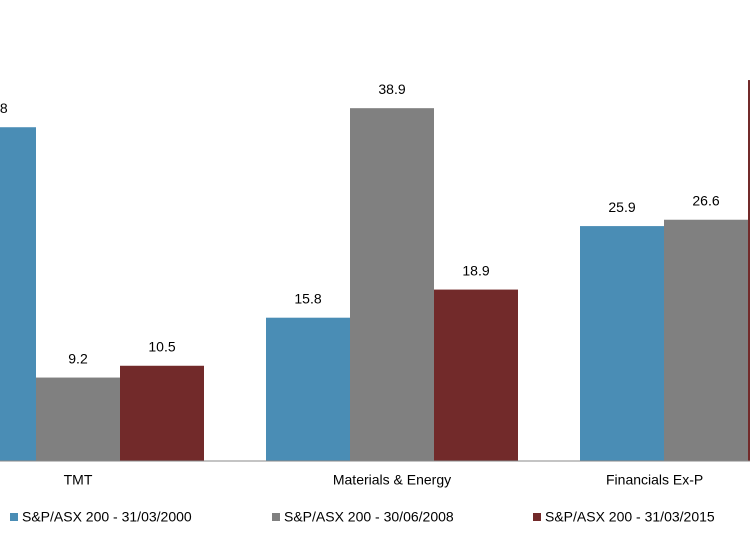 This screenshot has height=536, width=750. Describe the element at coordinates (392, 480) in the screenshot. I see `x-tick-label: Materials & Energy` at that location.